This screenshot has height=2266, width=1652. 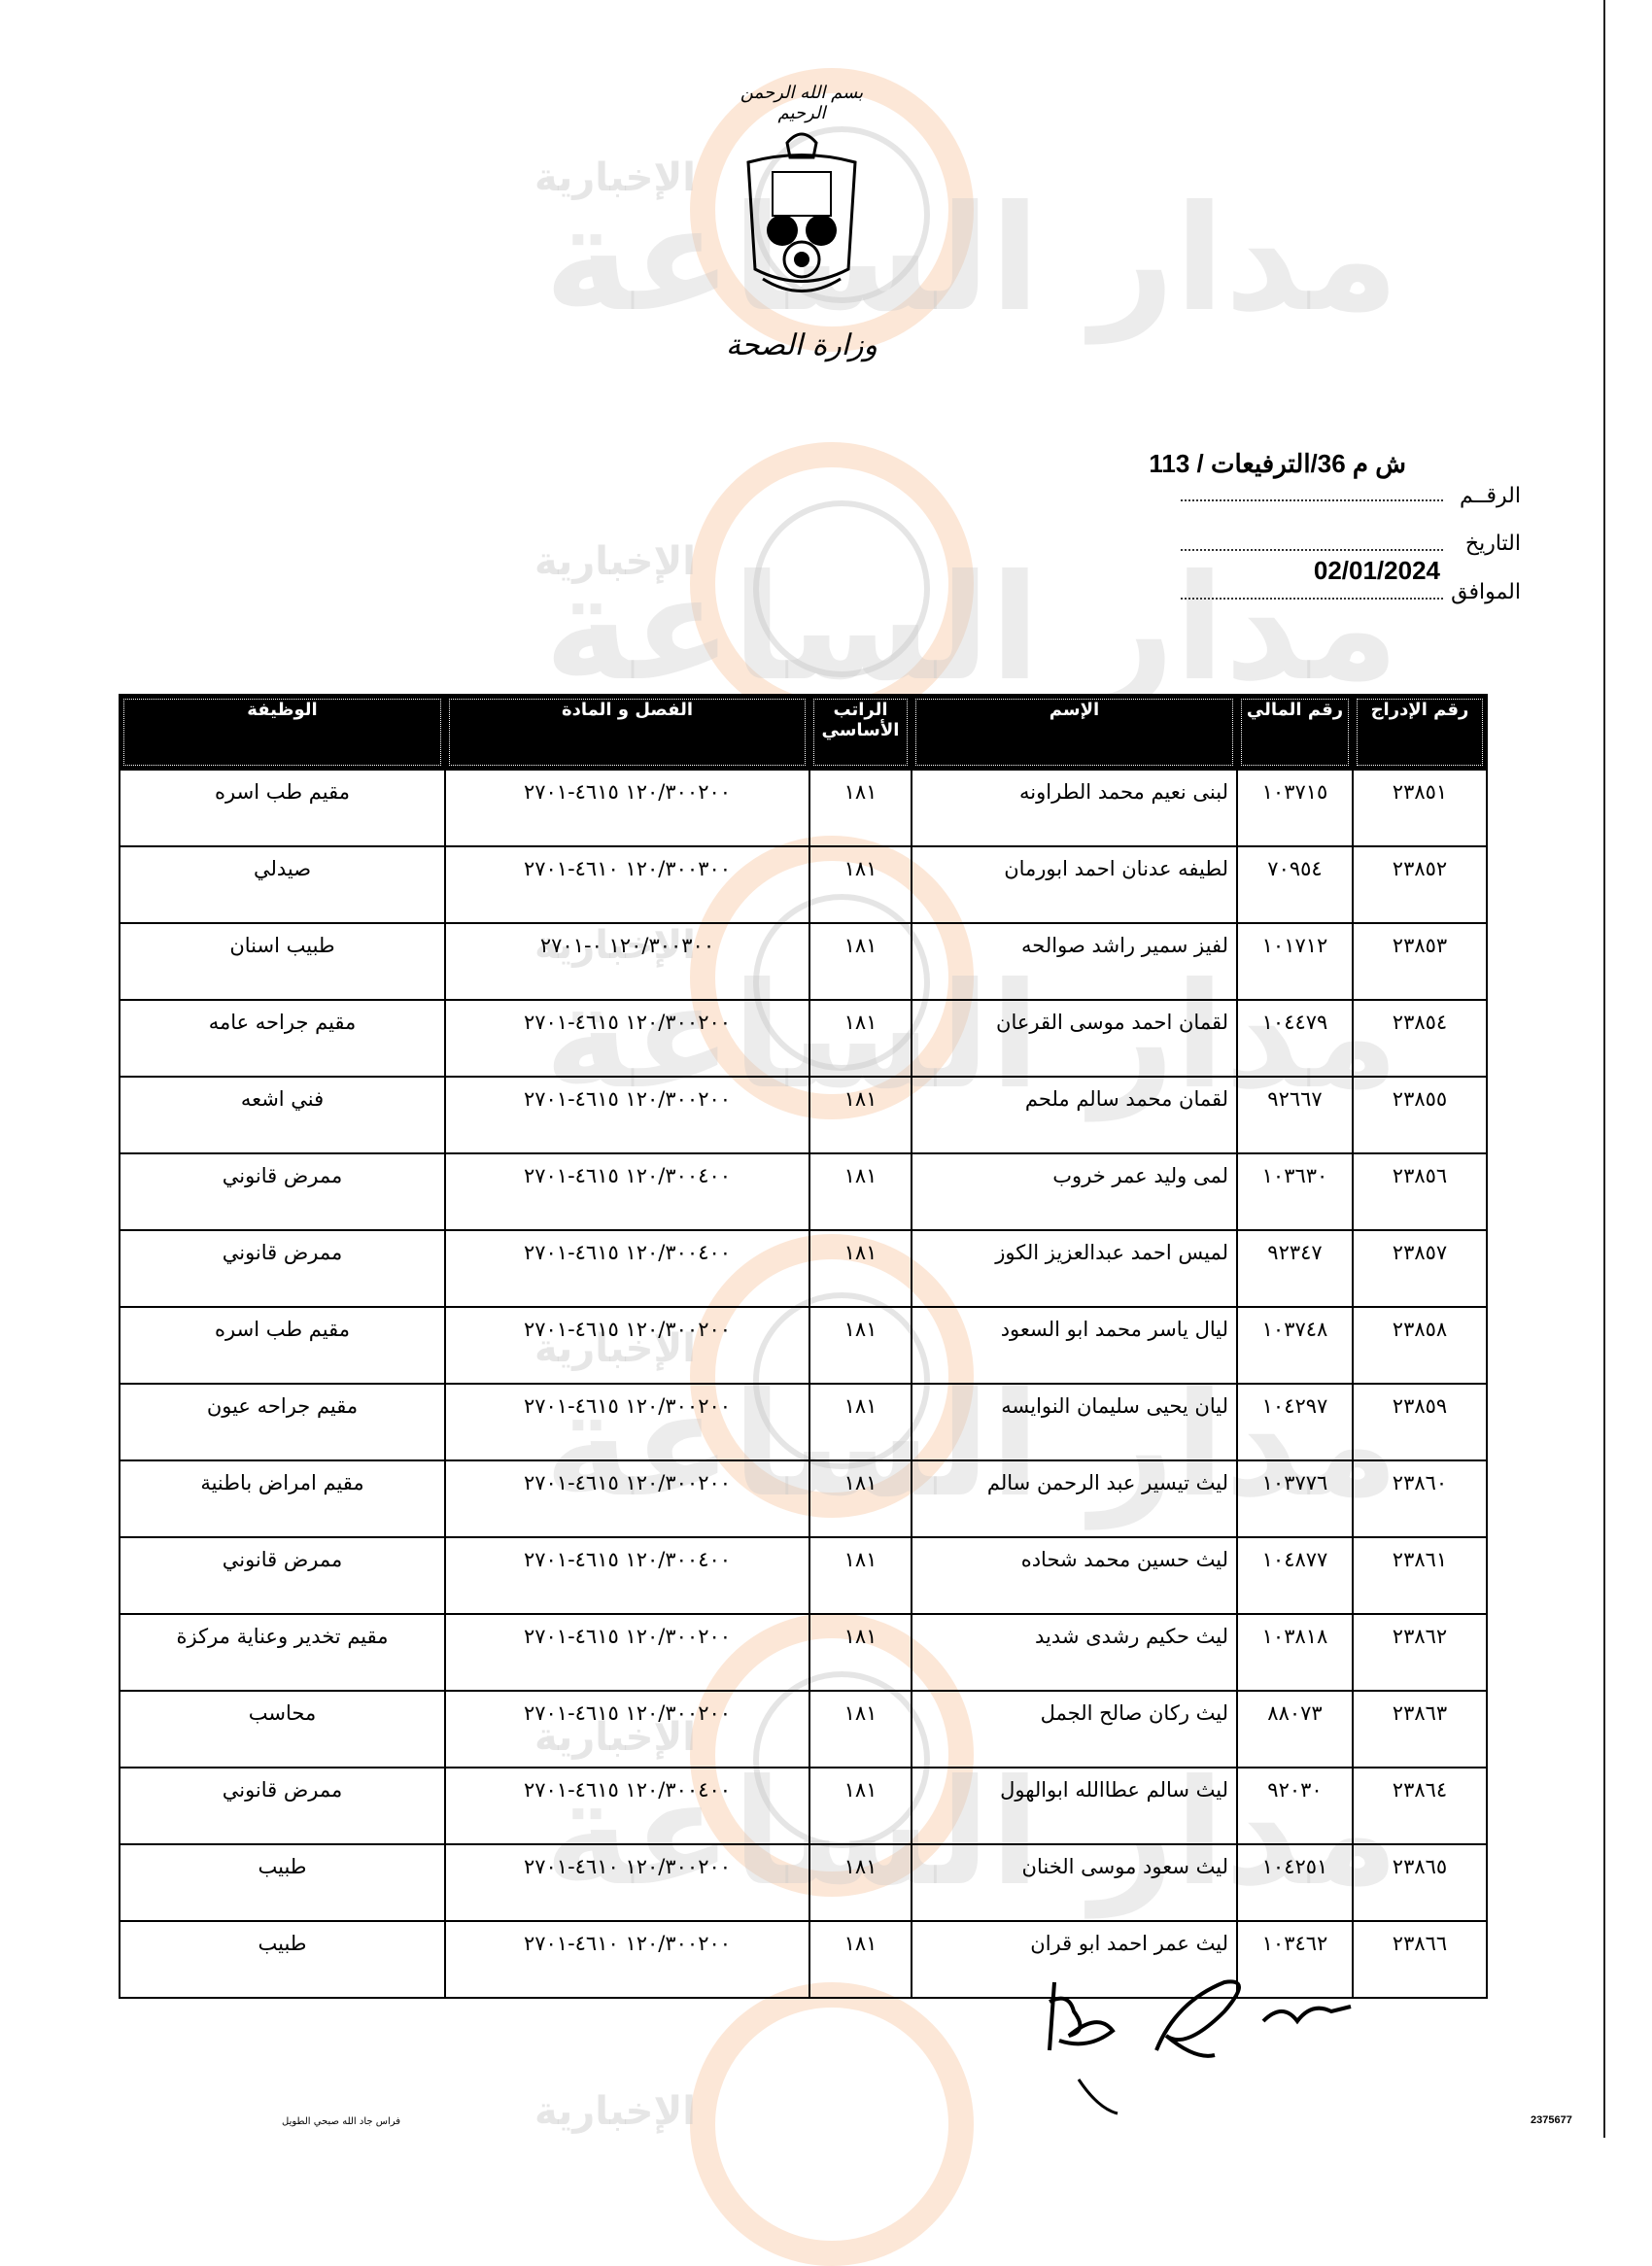 What do you see at coordinates (282, 1729) in the screenshot?
I see `cell-job: محاسب` at bounding box center [282, 1729].